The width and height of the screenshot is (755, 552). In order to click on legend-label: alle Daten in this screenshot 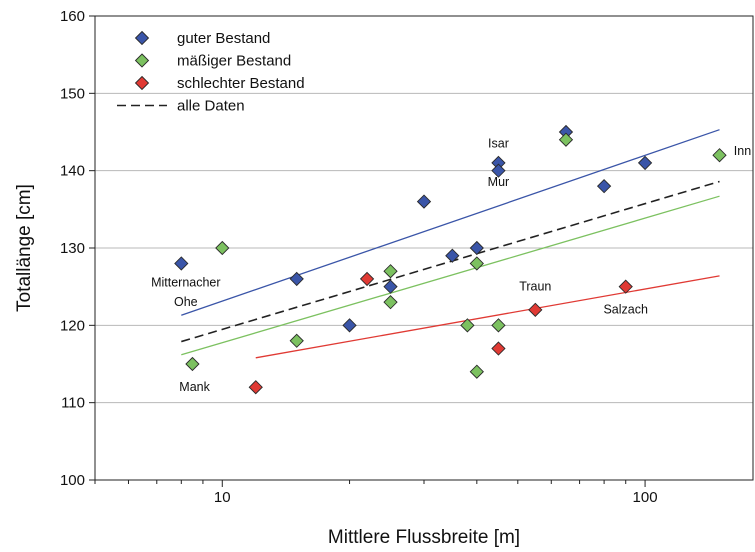, I will do `click(211, 106)`.